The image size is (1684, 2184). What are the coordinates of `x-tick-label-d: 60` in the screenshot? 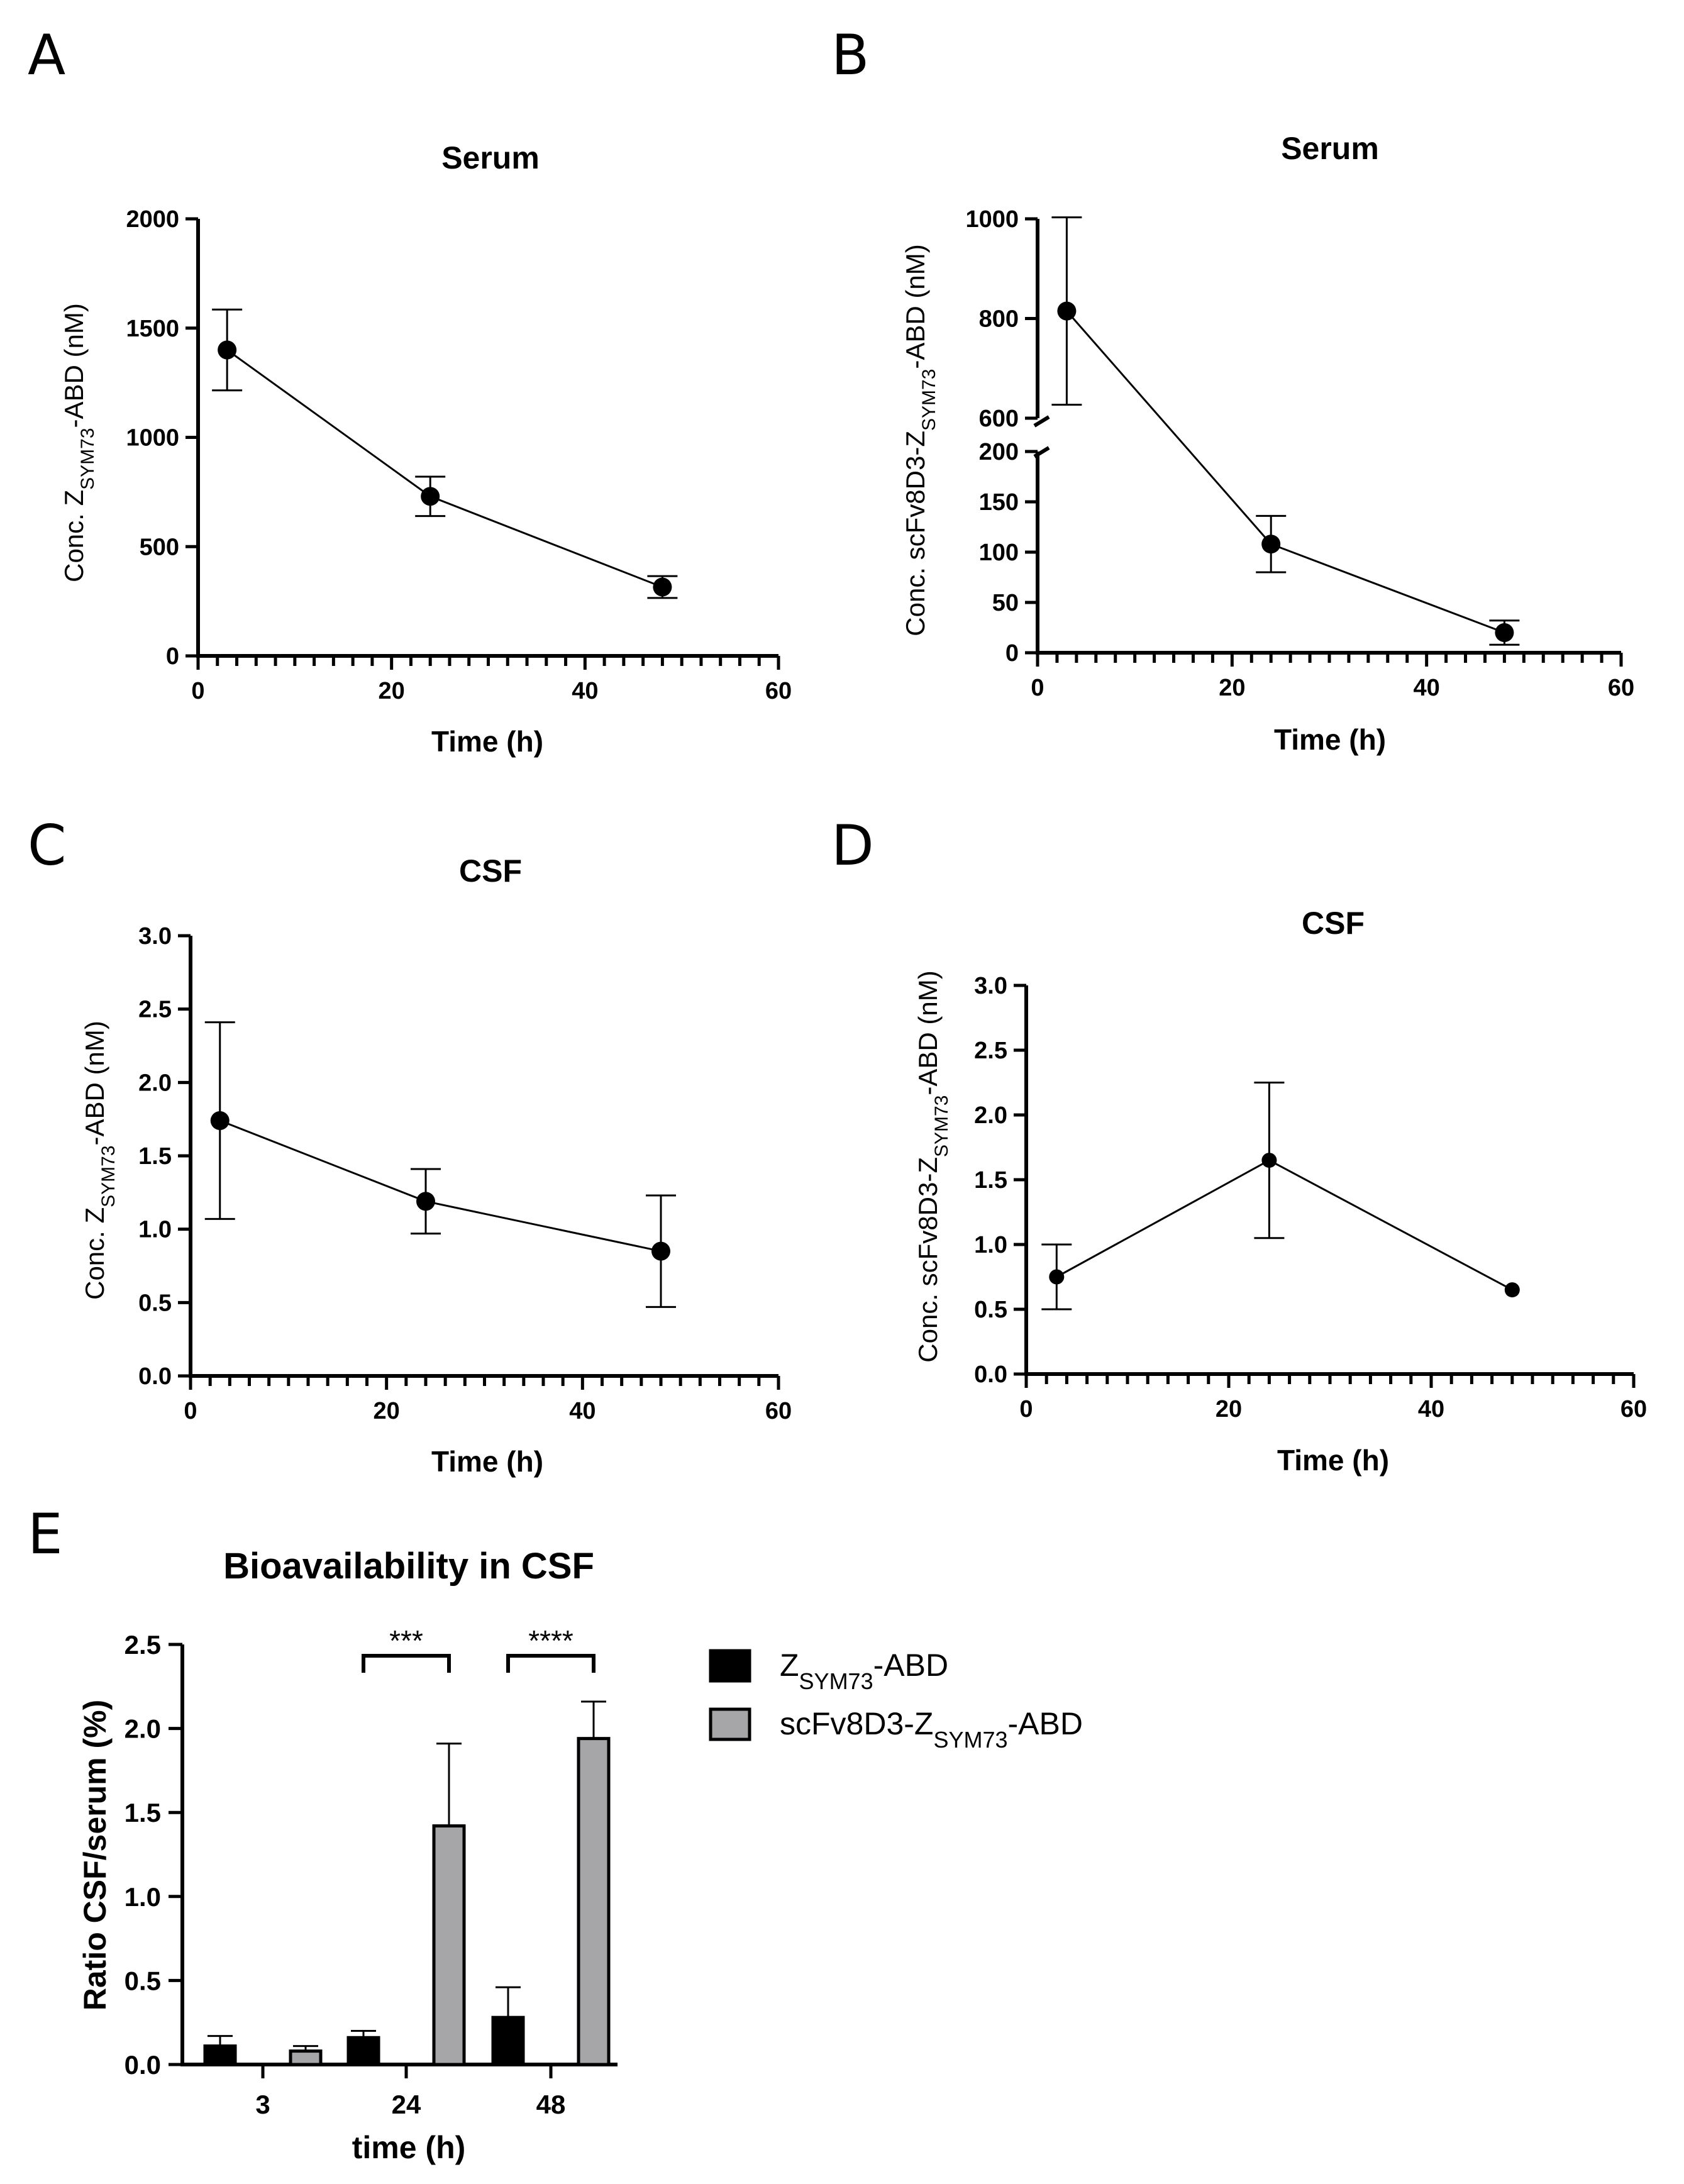 It's located at (1633, 1409).